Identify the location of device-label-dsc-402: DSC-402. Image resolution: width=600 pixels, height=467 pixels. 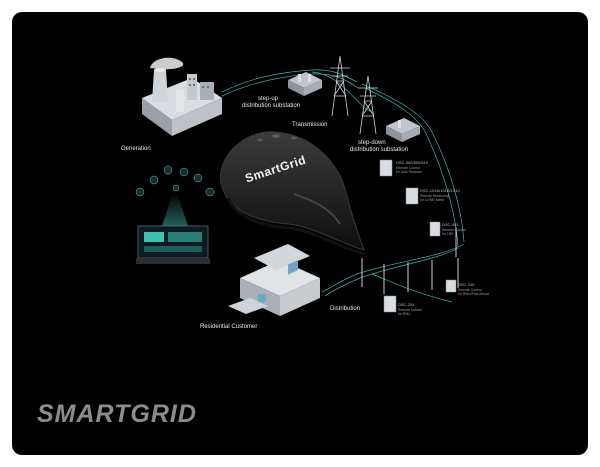
(450, 224).